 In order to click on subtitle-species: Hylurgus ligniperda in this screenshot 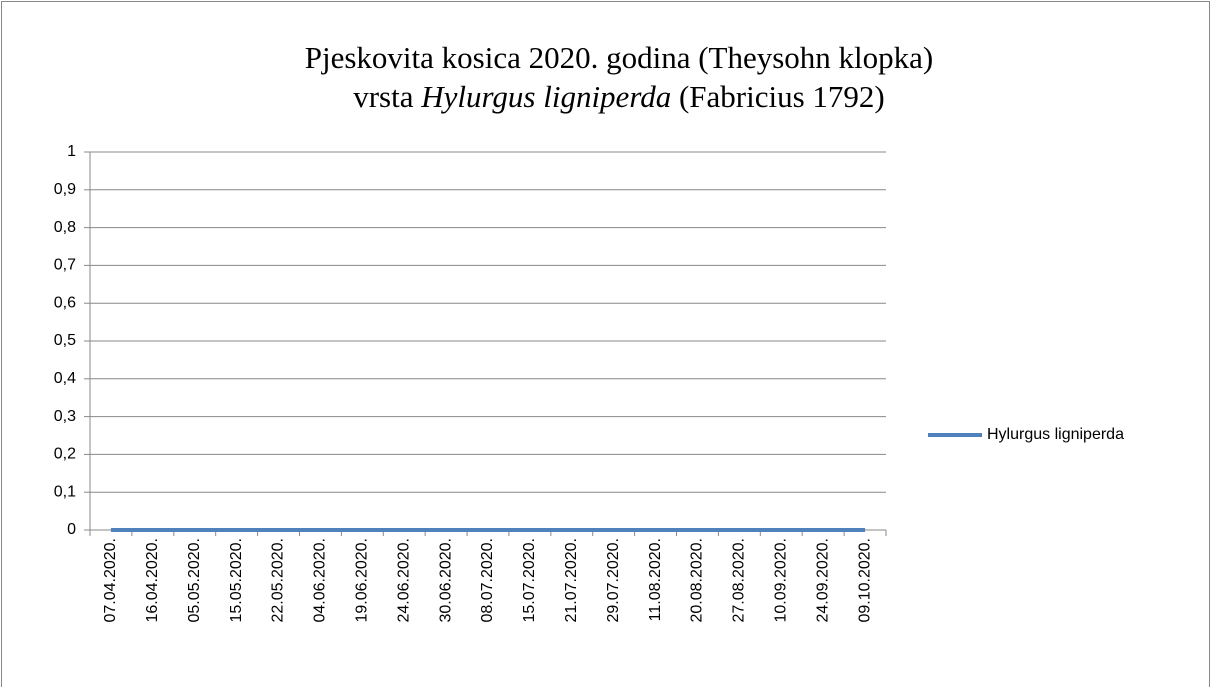, I will do `click(545, 96)`.